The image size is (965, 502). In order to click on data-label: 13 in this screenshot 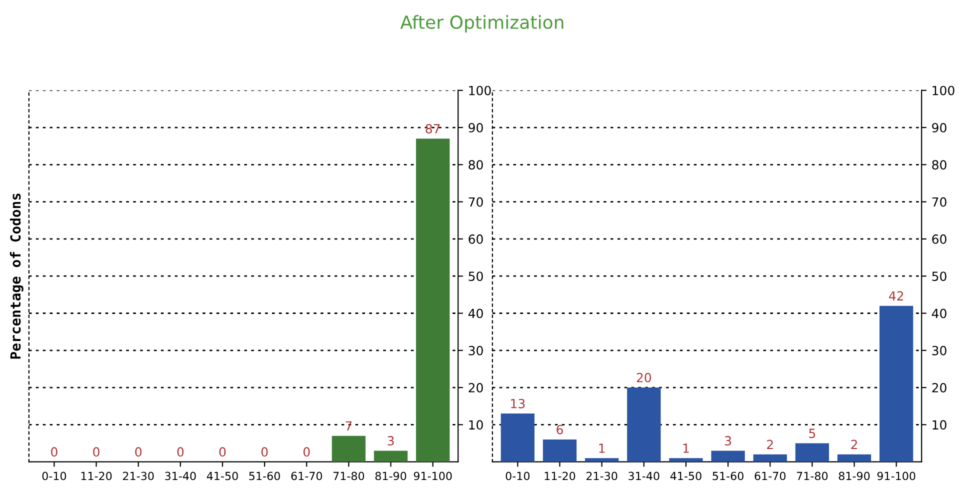, I will do `click(518, 403)`.